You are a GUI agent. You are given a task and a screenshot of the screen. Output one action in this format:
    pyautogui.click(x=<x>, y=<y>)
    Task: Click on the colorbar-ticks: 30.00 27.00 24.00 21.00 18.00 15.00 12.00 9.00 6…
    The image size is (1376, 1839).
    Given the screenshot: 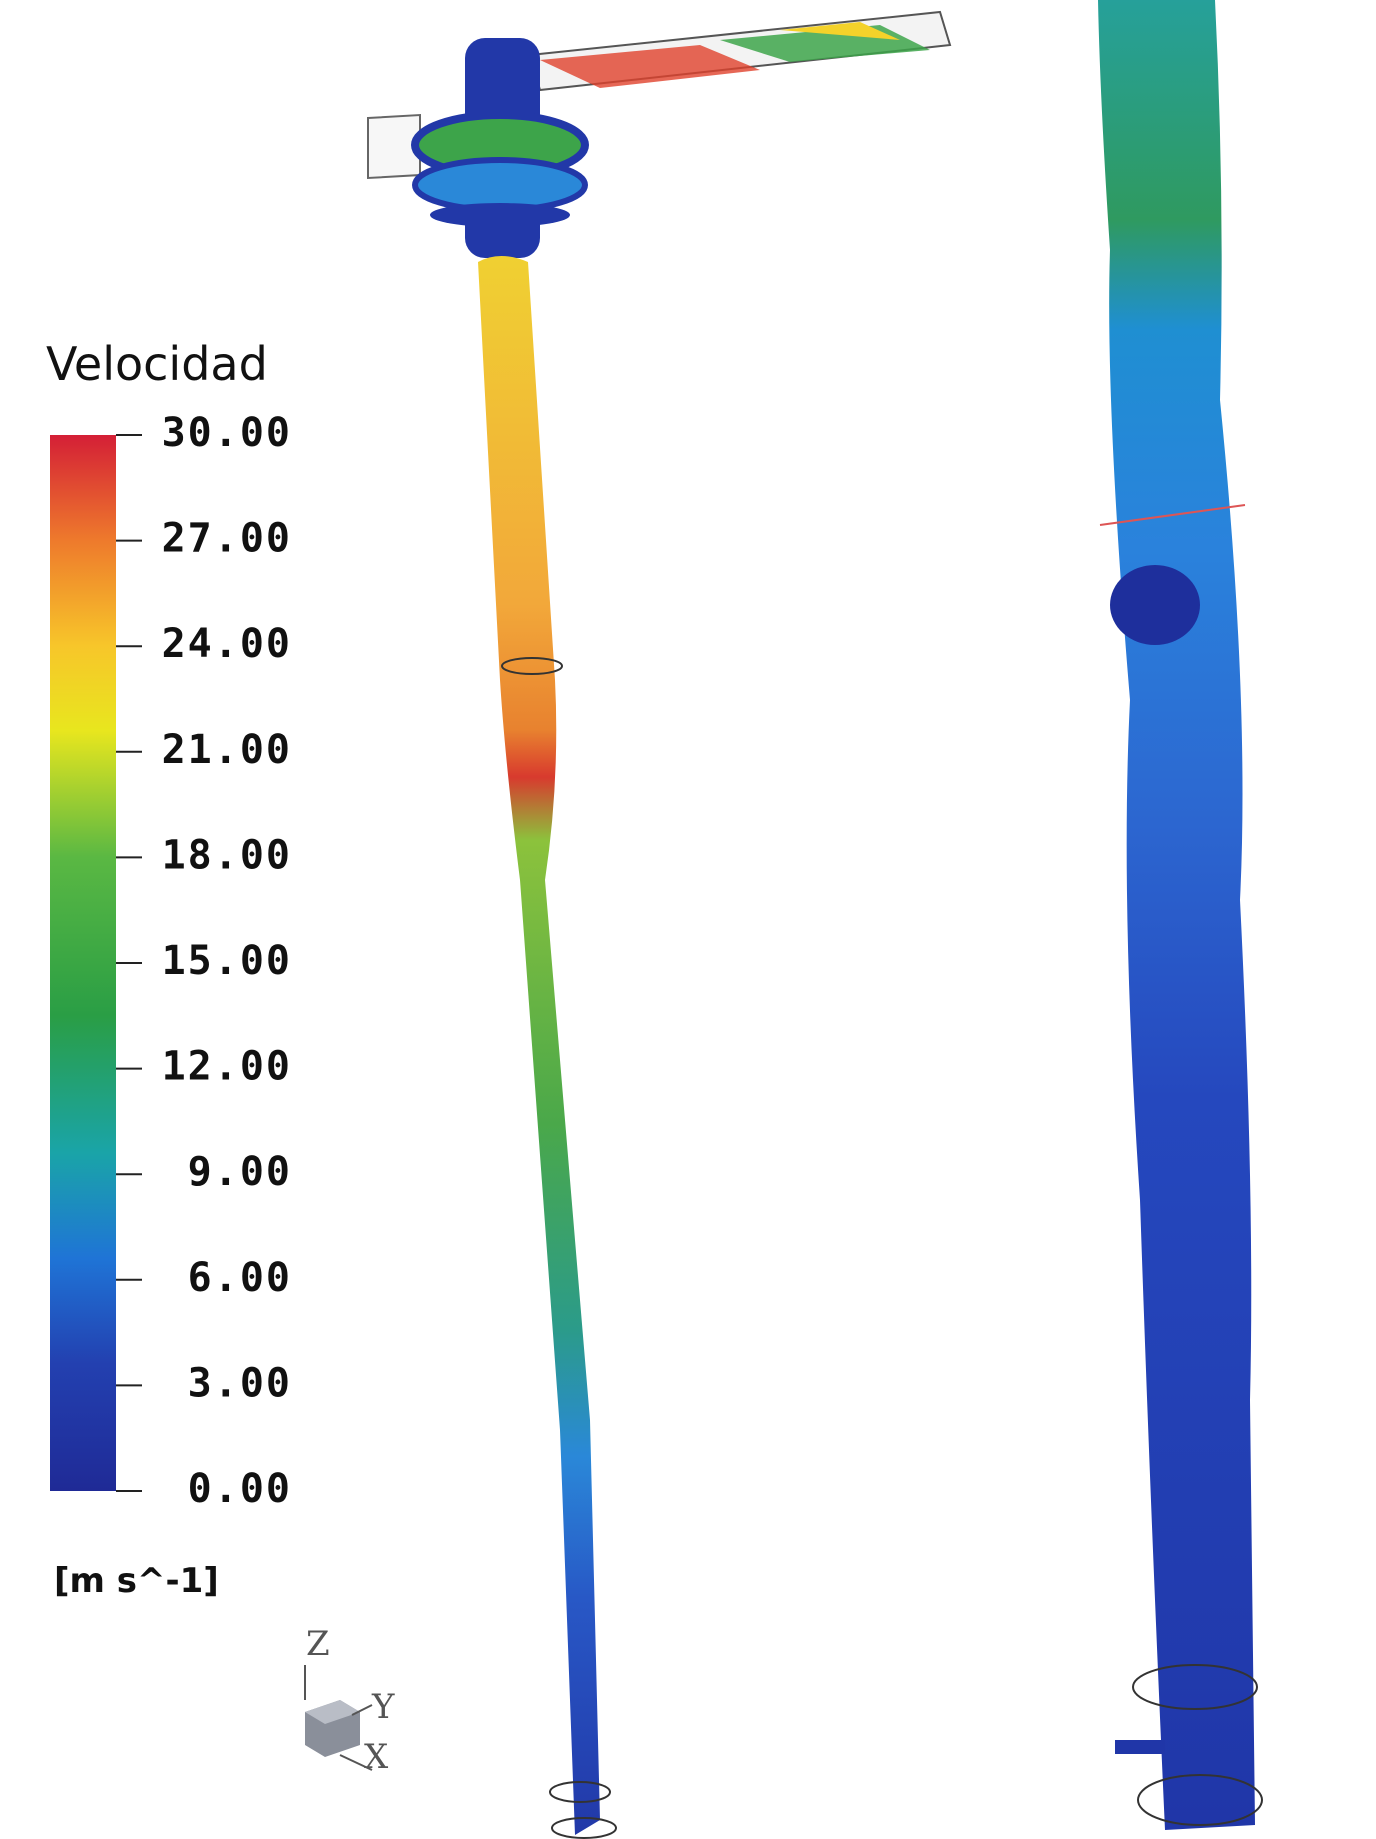 What is the action you would take?
    pyautogui.click(x=204, y=961)
    